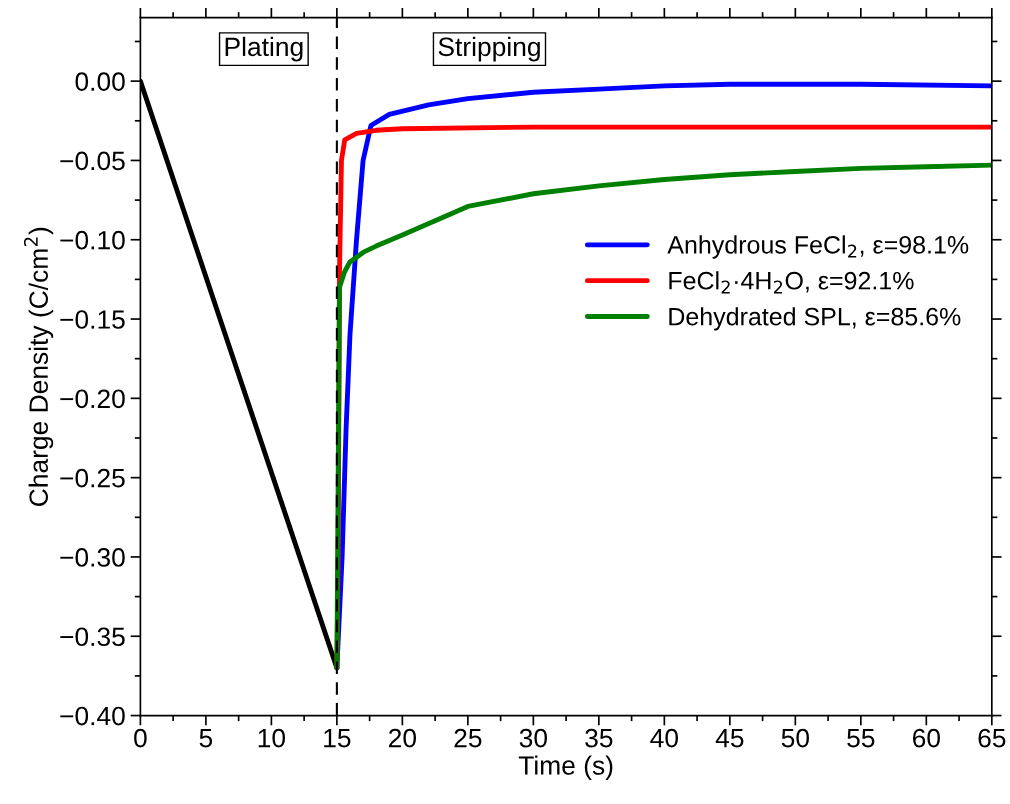  Describe the element at coordinates (92, 399) in the screenshot. I see `y-tick-label: −0.20` at that location.